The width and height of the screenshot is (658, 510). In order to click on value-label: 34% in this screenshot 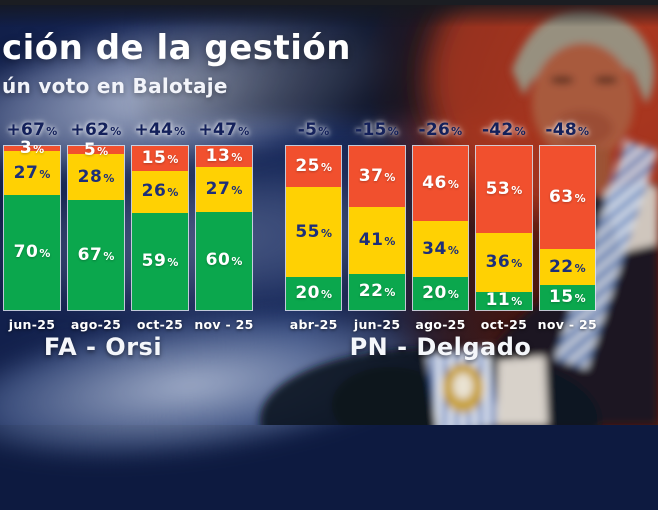, I will do `click(440, 248)`.